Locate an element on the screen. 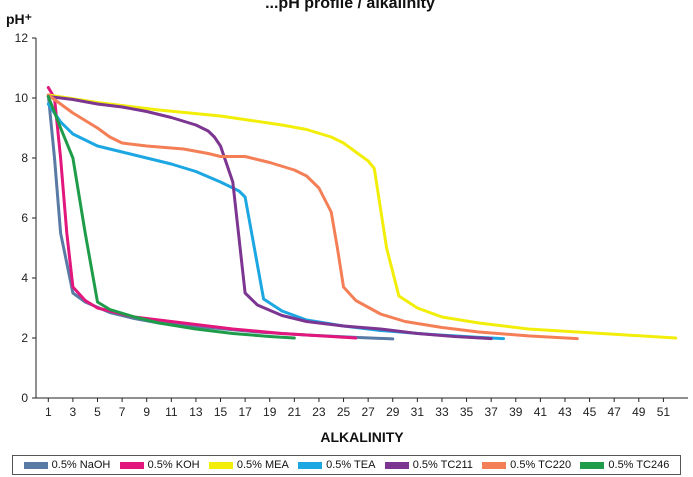  x-tick-label: 47 is located at coordinates (615, 412).